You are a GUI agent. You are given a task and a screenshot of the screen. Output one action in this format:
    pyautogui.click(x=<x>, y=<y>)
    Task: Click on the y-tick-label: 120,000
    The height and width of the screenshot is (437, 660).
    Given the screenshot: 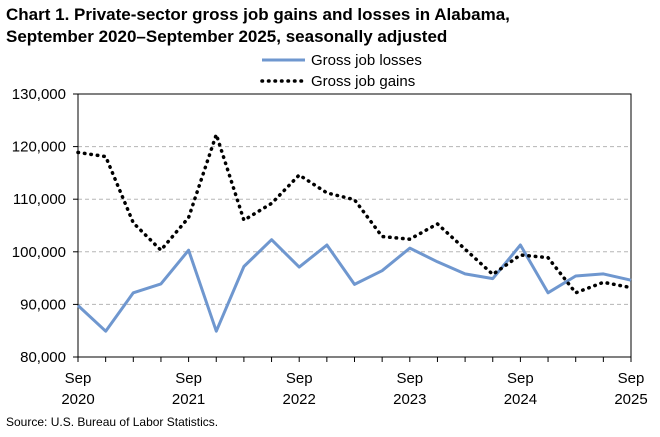 What is the action you would take?
    pyautogui.click(x=39, y=147)
    